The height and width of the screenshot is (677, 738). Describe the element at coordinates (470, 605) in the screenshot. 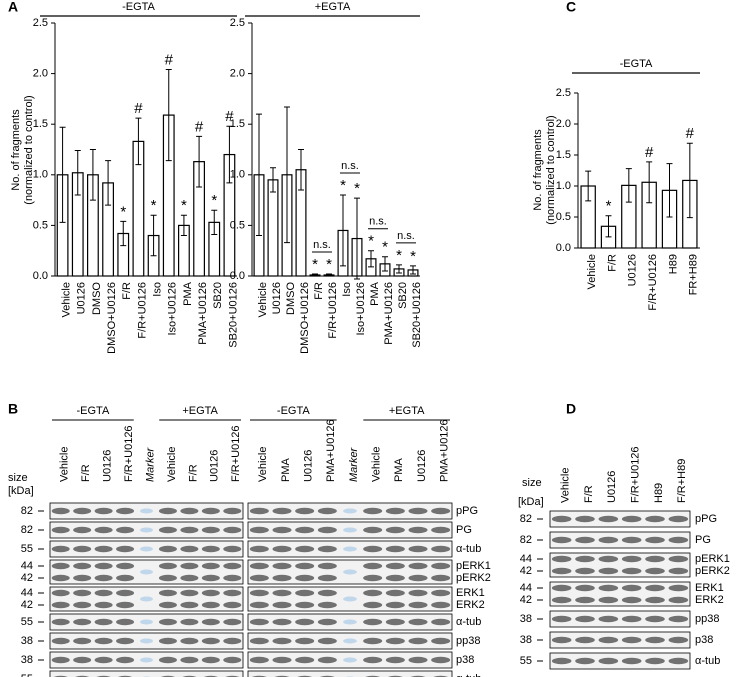

I see `row-label: ERK2` at that location.